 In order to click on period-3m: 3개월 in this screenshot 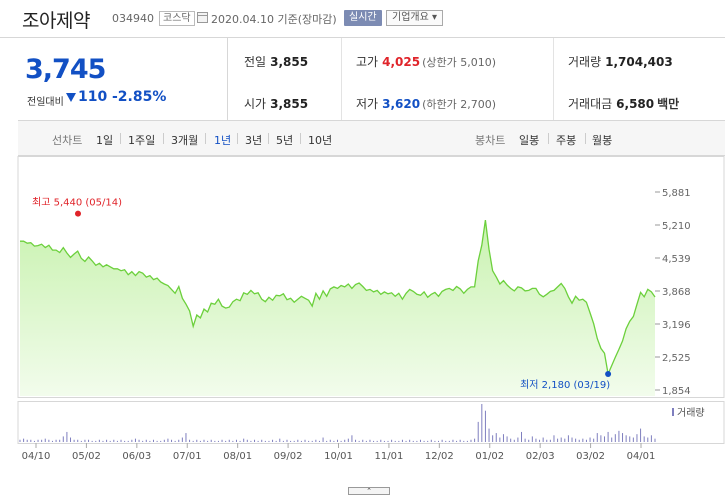, I will do `click(185, 140)`.